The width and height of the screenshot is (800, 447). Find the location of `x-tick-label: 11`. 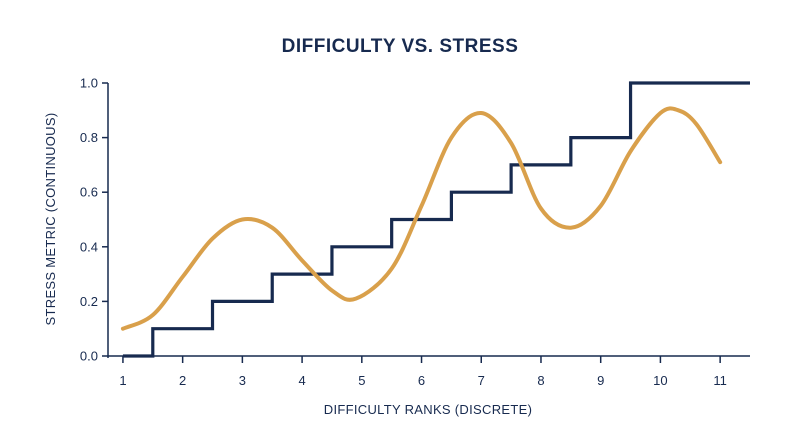

x-tick-label: 11 is located at coordinates (720, 380).